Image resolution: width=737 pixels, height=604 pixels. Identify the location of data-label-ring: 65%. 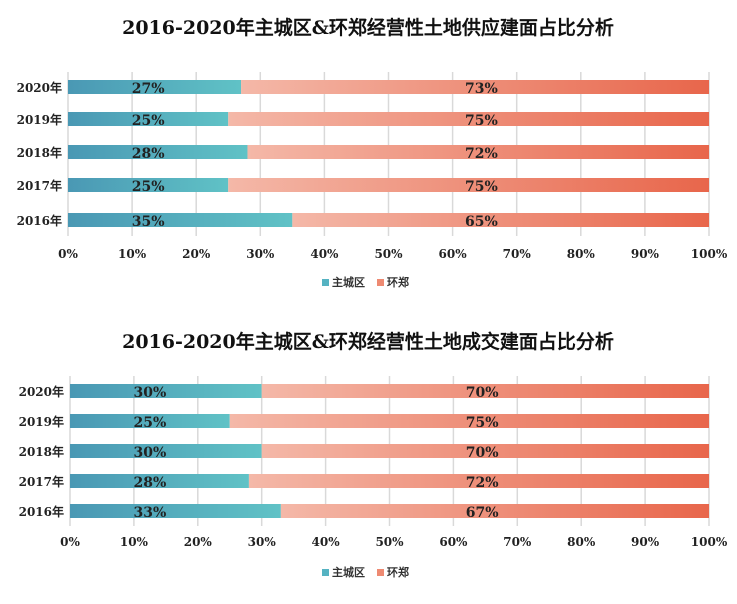
(481, 222).